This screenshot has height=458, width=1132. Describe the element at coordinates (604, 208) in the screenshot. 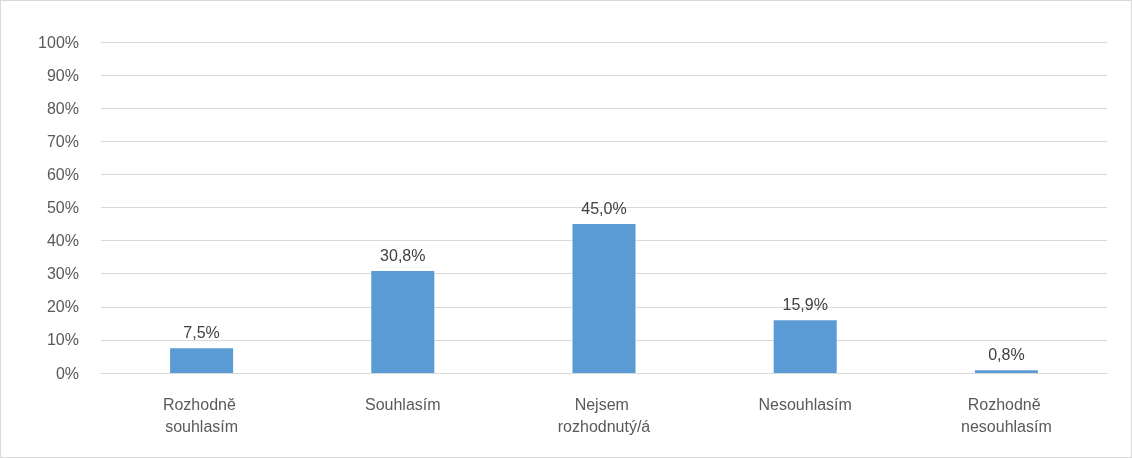

I see `data-label: 45,0%` at that location.